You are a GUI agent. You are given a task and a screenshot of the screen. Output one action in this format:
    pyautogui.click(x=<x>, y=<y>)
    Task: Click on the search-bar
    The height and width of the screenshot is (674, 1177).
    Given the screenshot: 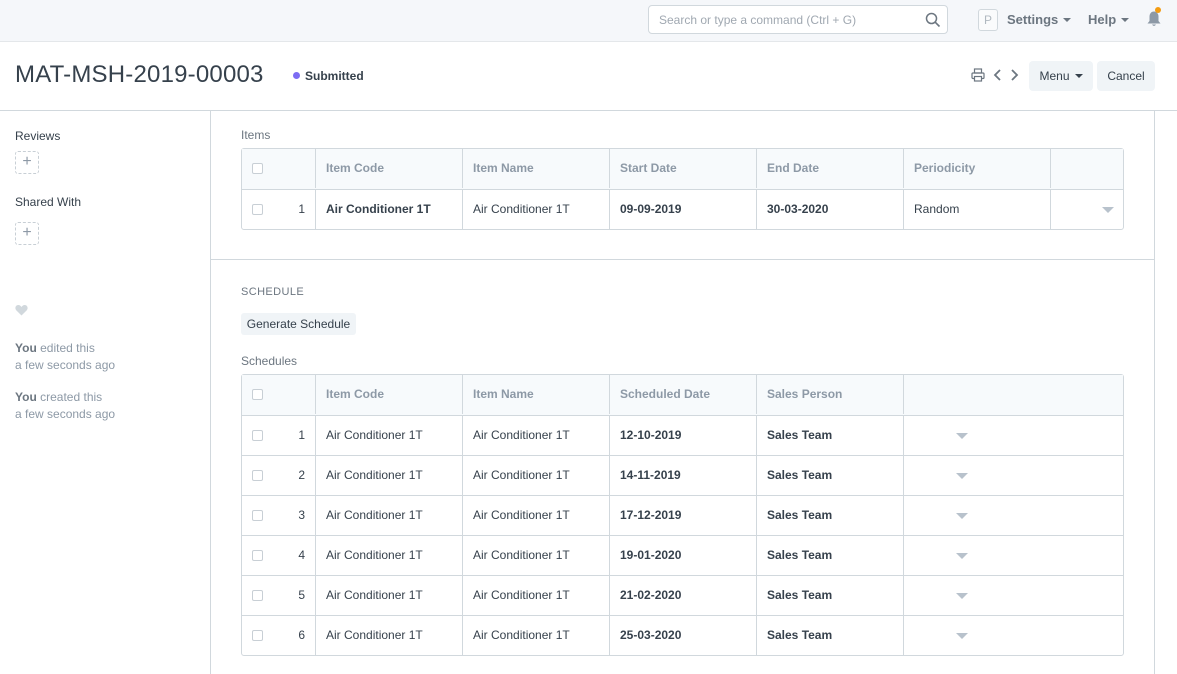 What is the action you would take?
    pyautogui.click(x=798, y=19)
    